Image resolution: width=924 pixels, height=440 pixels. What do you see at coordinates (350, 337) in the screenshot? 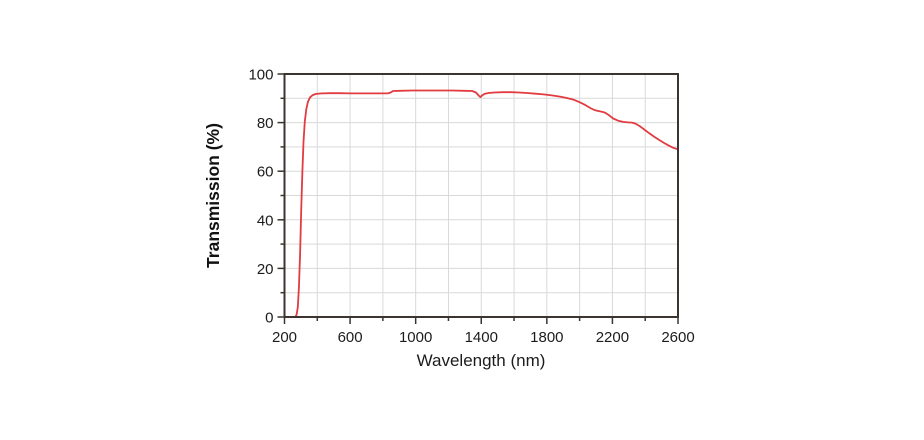
I see `x-tick-label: 600` at bounding box center [350, 337].